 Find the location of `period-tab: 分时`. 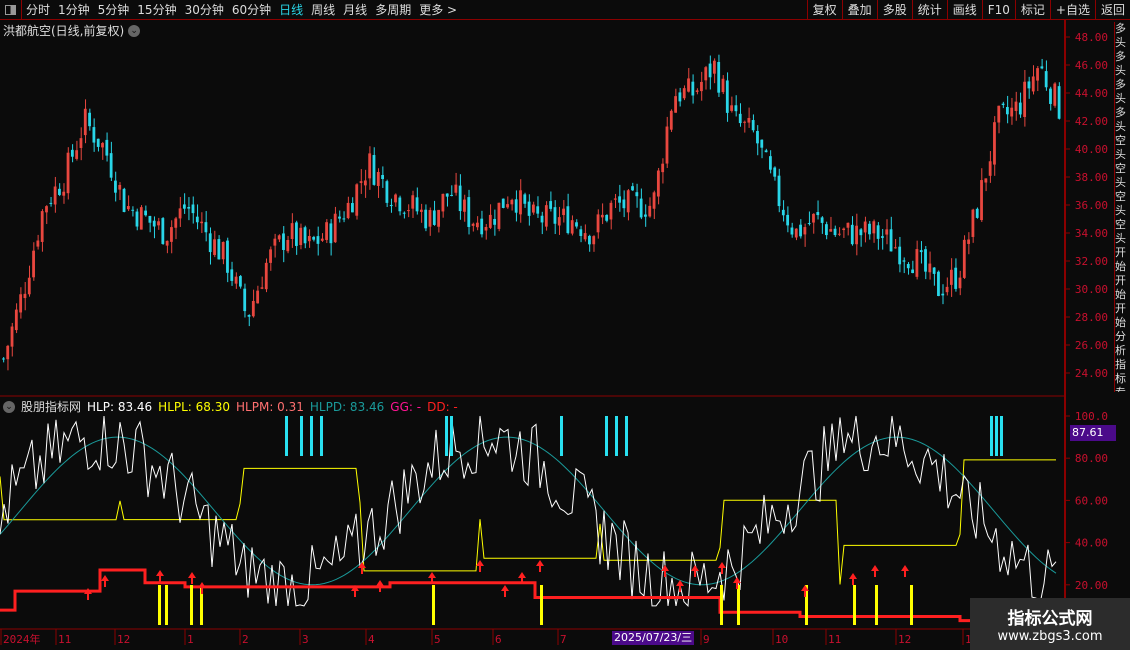

period-tab: 分时 is located at coordinates (38, 10).